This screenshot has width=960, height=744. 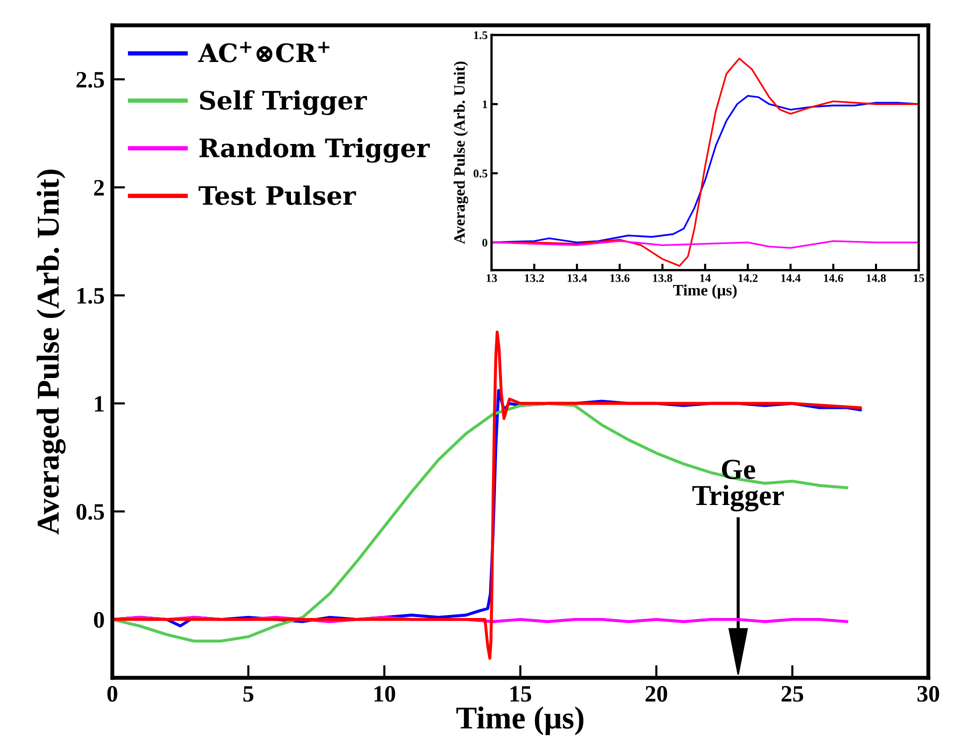 What do you see at coordinates (876, 278) in the screenshot?
I see `x-tick-label: 14.8` at bounding box center [876, 278].